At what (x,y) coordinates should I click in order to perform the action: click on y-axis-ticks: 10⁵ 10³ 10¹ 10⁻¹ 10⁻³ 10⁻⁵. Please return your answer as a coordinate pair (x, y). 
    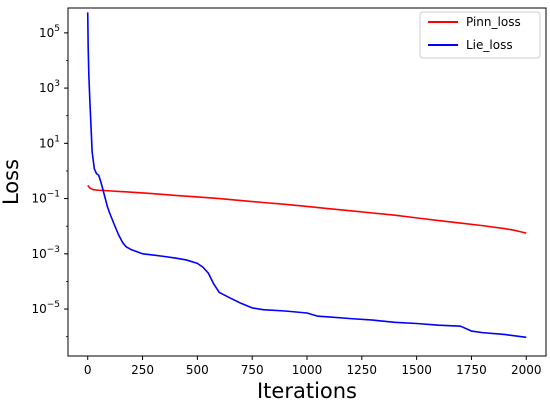
    Looking at the image, I should click on (49, 181).